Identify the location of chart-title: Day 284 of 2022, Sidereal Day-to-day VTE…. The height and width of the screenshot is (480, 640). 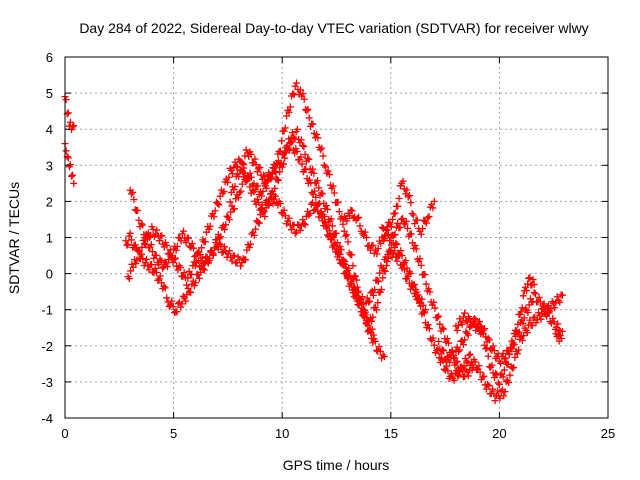
(333, 28).